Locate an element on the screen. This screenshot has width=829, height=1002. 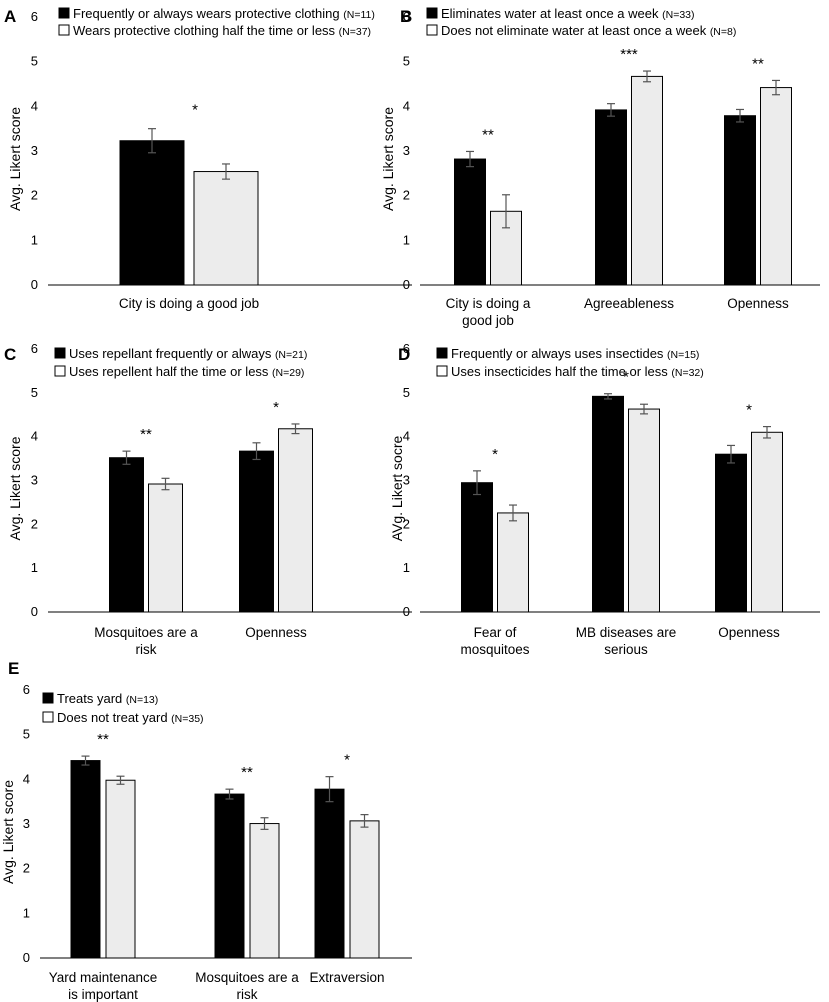
legend-item-group-a: Treats yard (N=13) is located at coordinates (100, 698).